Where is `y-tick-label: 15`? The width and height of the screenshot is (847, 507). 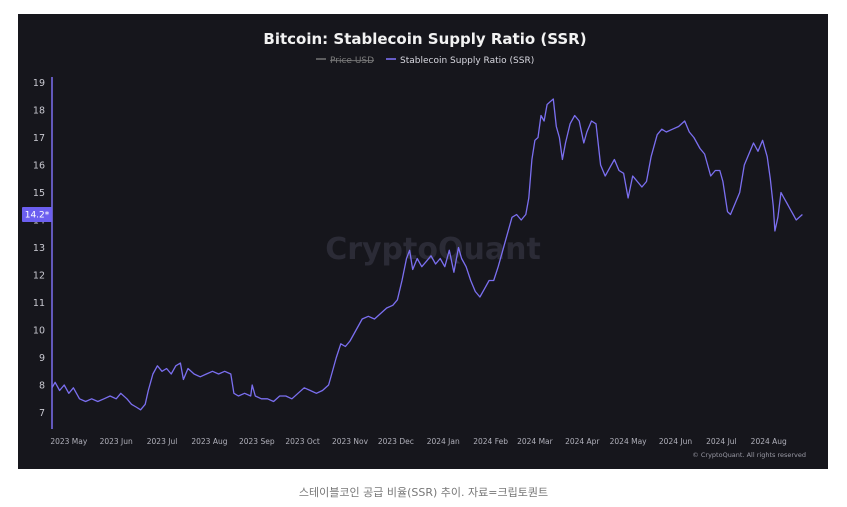
y-tick-label: 15 is located at coordinates (39, 193).